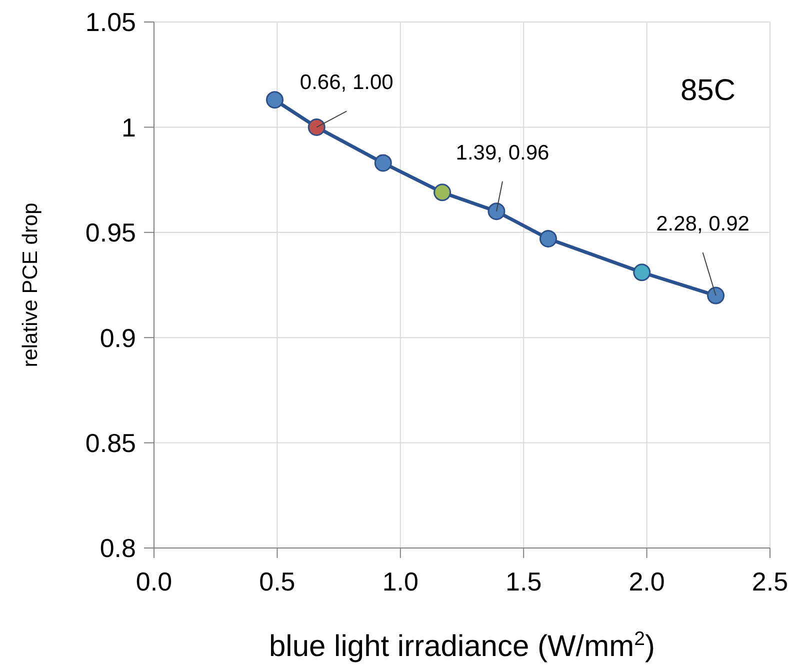 The image size is (798, 672). Describe the element at coordinates (400, 581) in the screenshot. I see `x-tick-label: 1.0` at that location.